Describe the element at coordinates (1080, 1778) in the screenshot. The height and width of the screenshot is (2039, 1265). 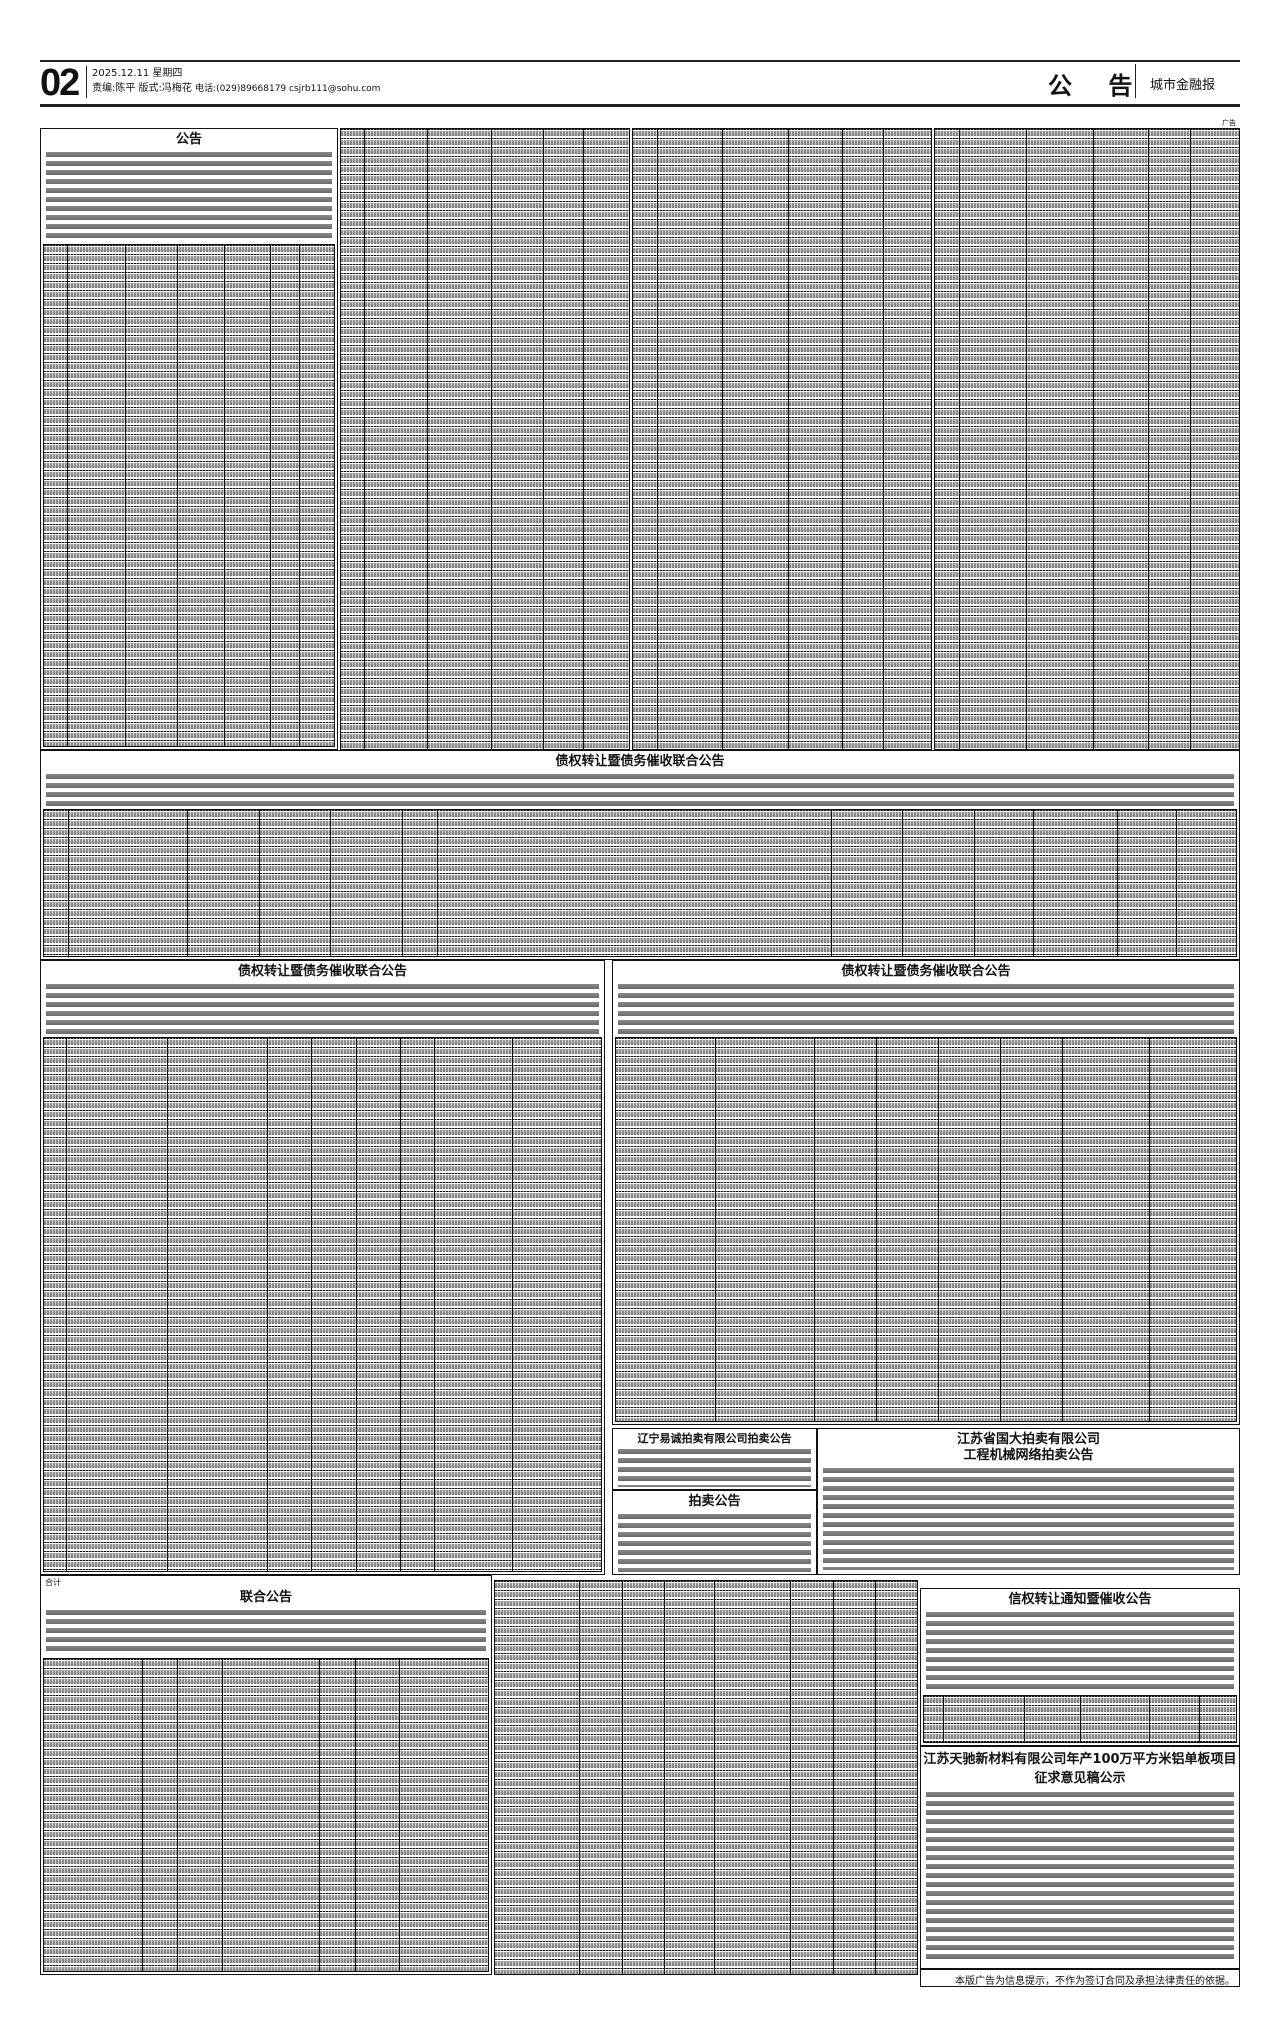
I see `notice-title-2: 征求意见稿公示` at that location.